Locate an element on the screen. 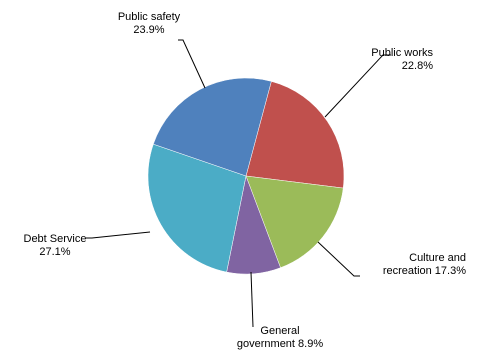  leader-line-general-government is located at coordinates (252, 299).